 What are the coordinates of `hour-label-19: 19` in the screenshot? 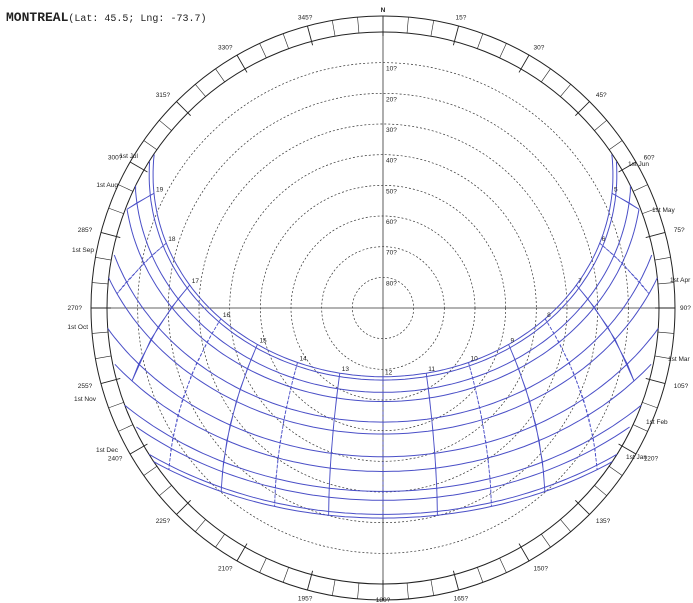 It's located at (160, 189).